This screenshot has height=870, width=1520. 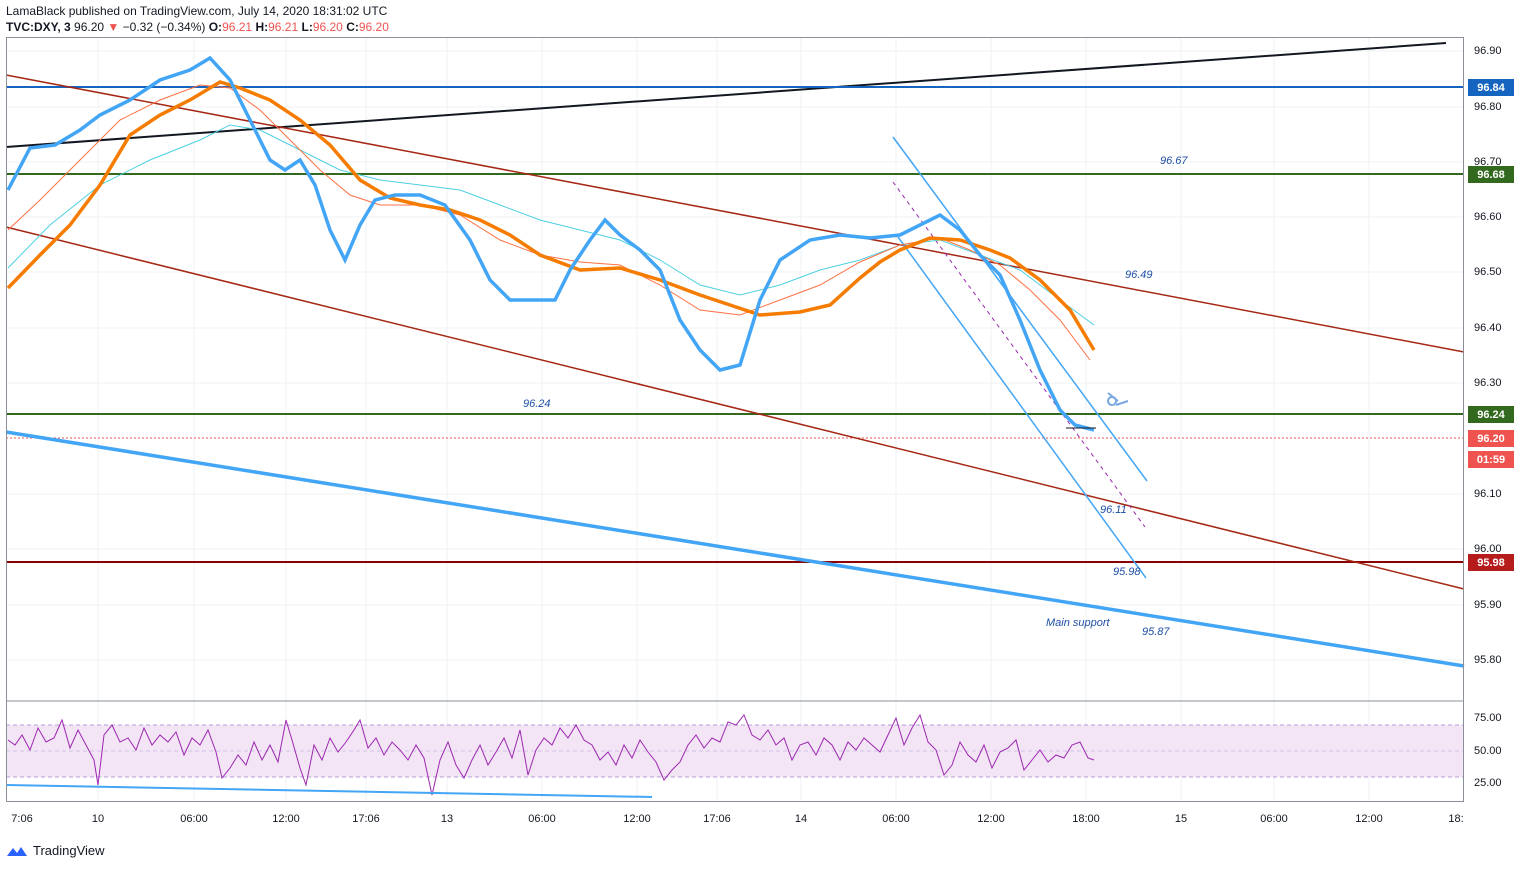 I want to click on high-label: H:, so click(x=262, y=27).